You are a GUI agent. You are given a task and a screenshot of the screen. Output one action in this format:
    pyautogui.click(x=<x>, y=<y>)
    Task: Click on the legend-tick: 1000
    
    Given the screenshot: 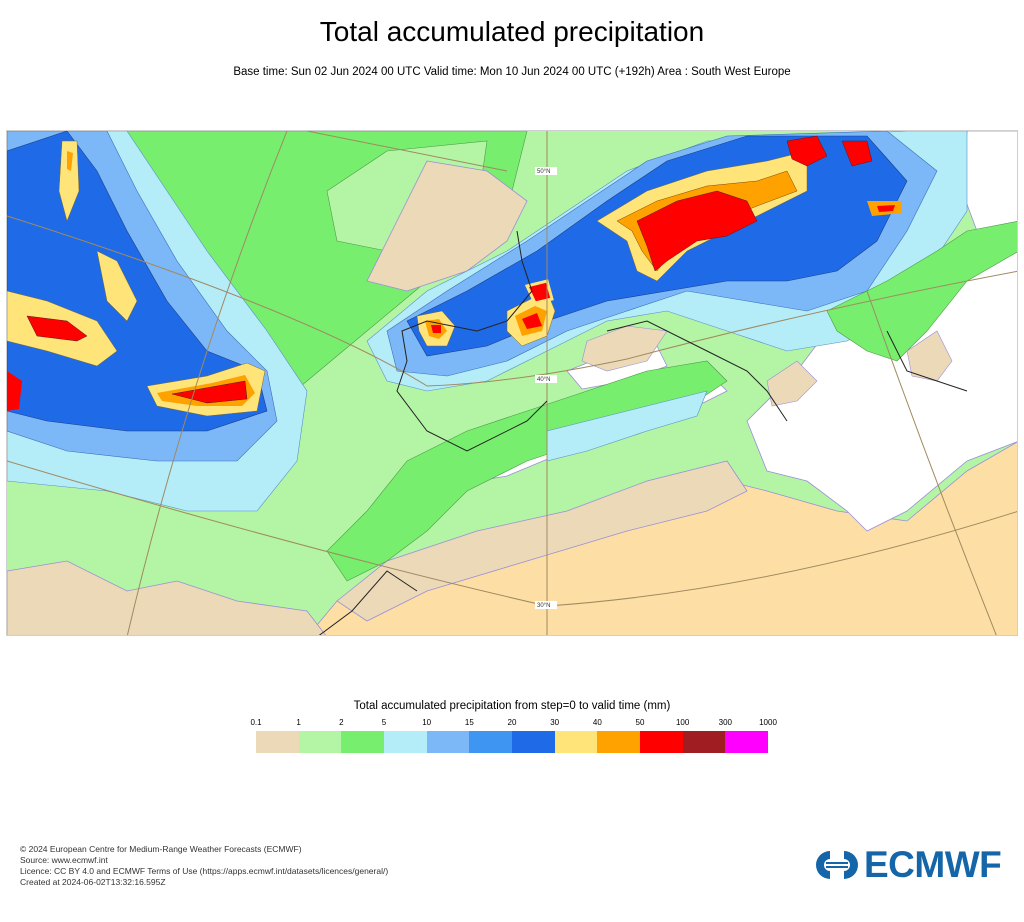 What is the action you would take?
    pyautogui.click(x=768, y=722)
    